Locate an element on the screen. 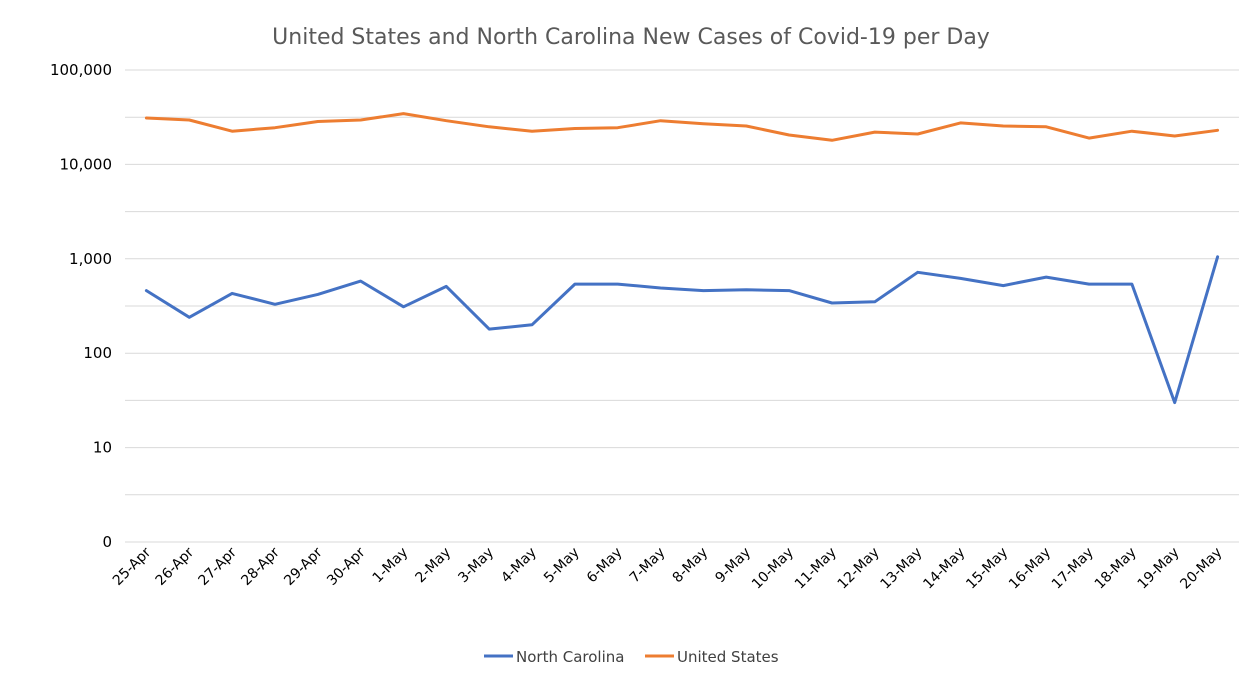  x-tick-label: 17-May is located at coordinates (1073, 569).